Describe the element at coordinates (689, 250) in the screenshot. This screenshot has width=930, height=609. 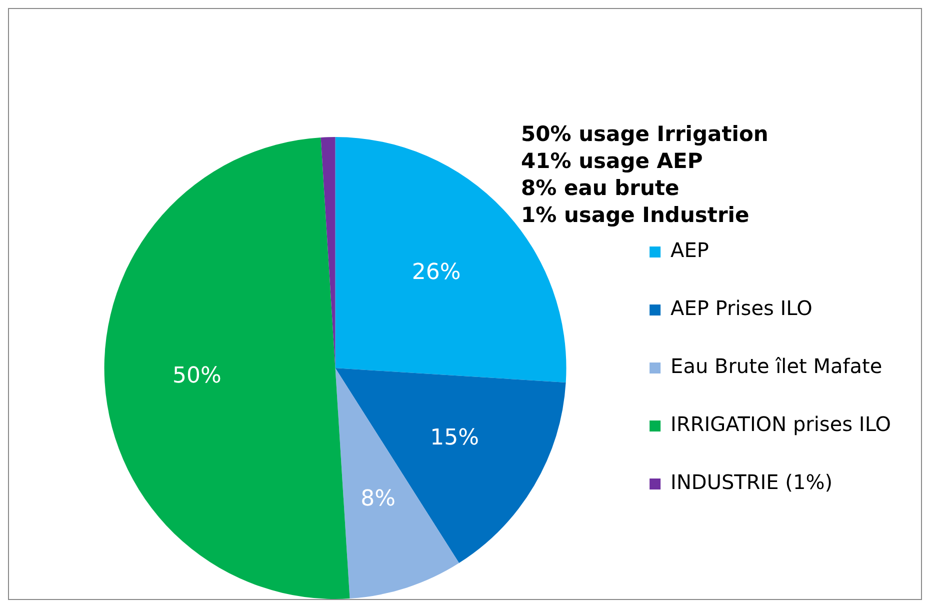
I see `legend-label: AEP` at that location.